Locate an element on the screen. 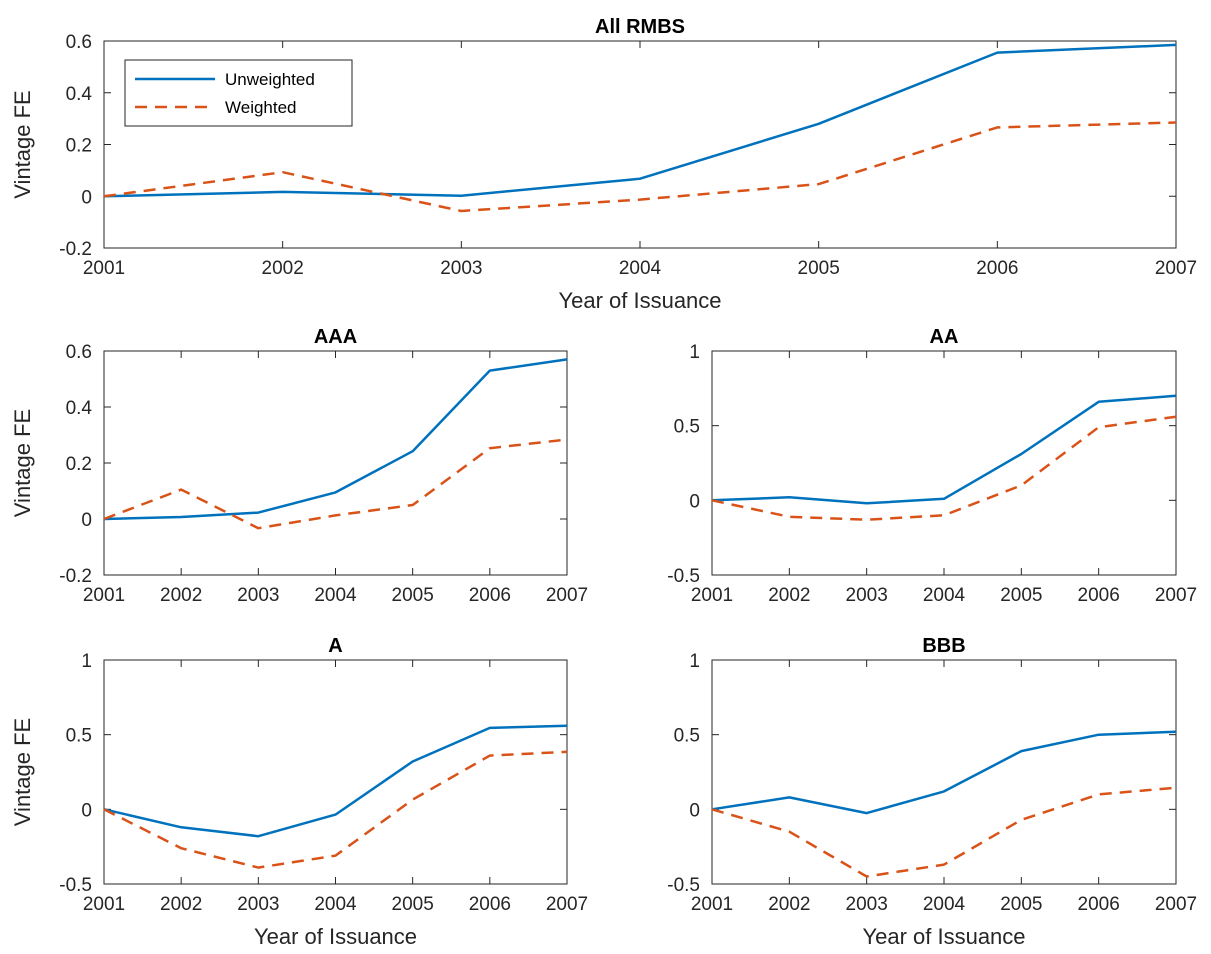 This screenshot has height=954, width=1211. legend-label-weighted: Weighted is located at coordinates (261, 107).